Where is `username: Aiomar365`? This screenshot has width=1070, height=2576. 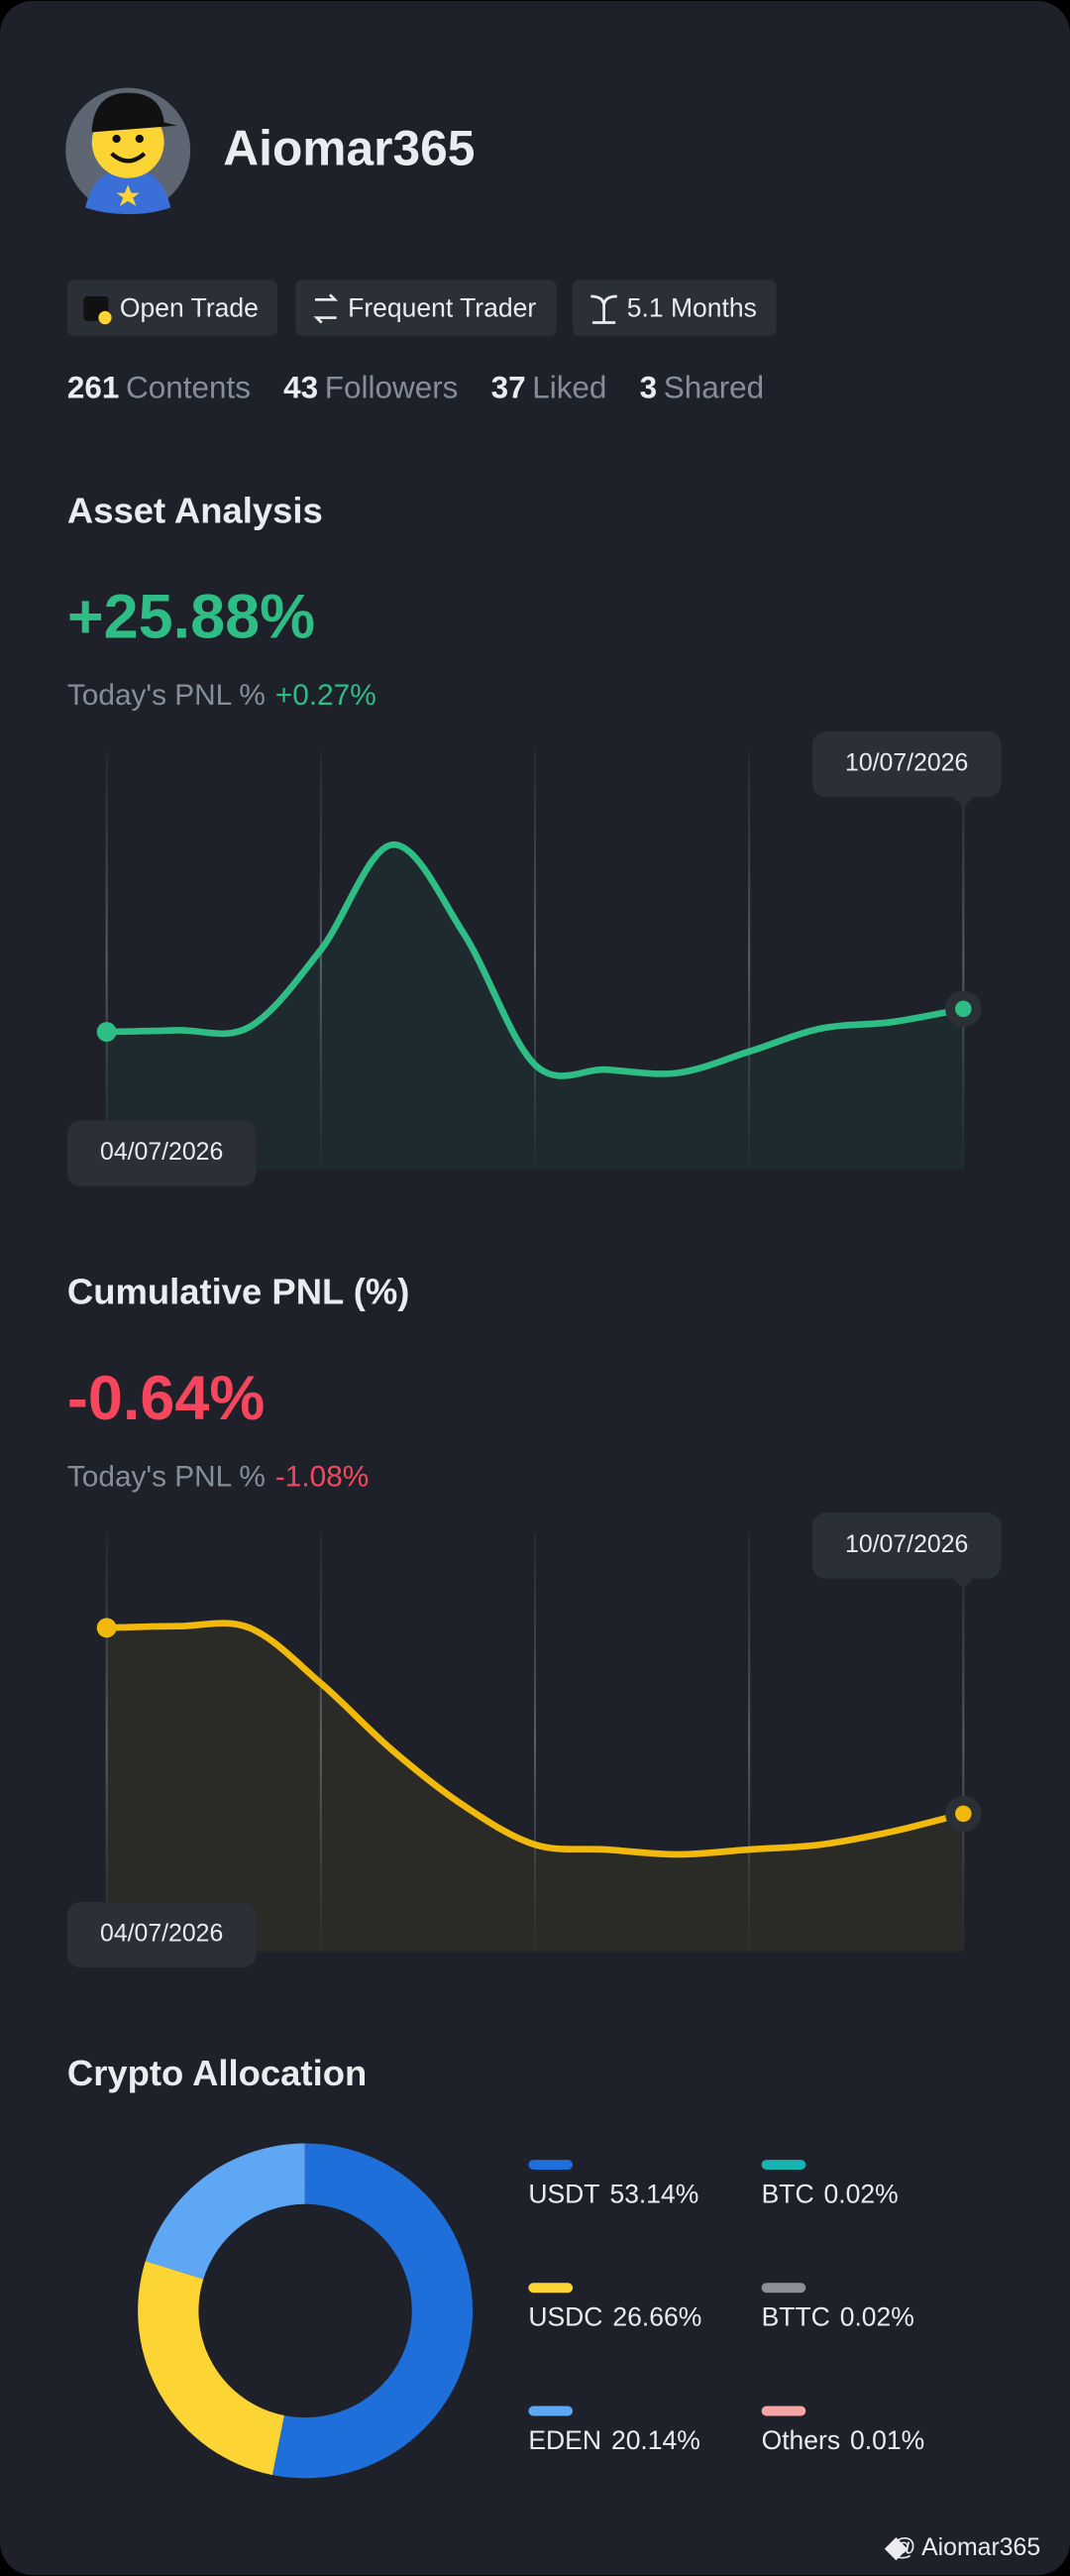
username: Aiomar365 is located at coordinates (349, 147).